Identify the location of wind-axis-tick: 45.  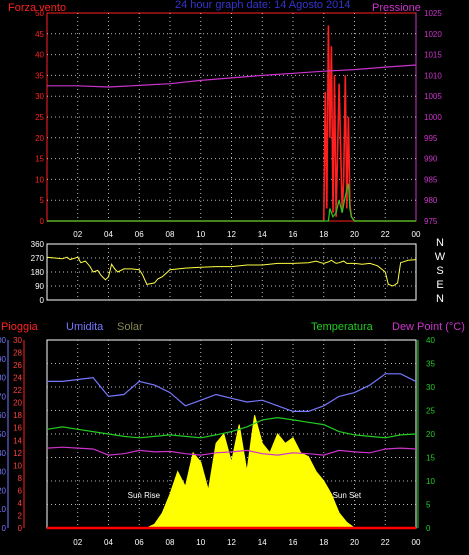
(39, 34).